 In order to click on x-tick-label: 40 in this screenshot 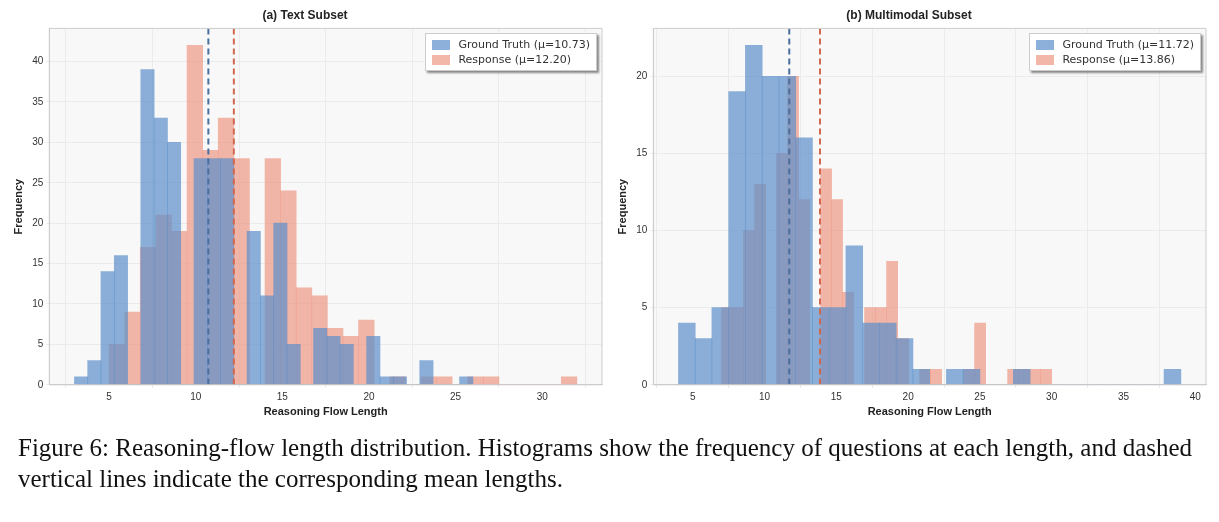, I will do `click(1195, 396)`.